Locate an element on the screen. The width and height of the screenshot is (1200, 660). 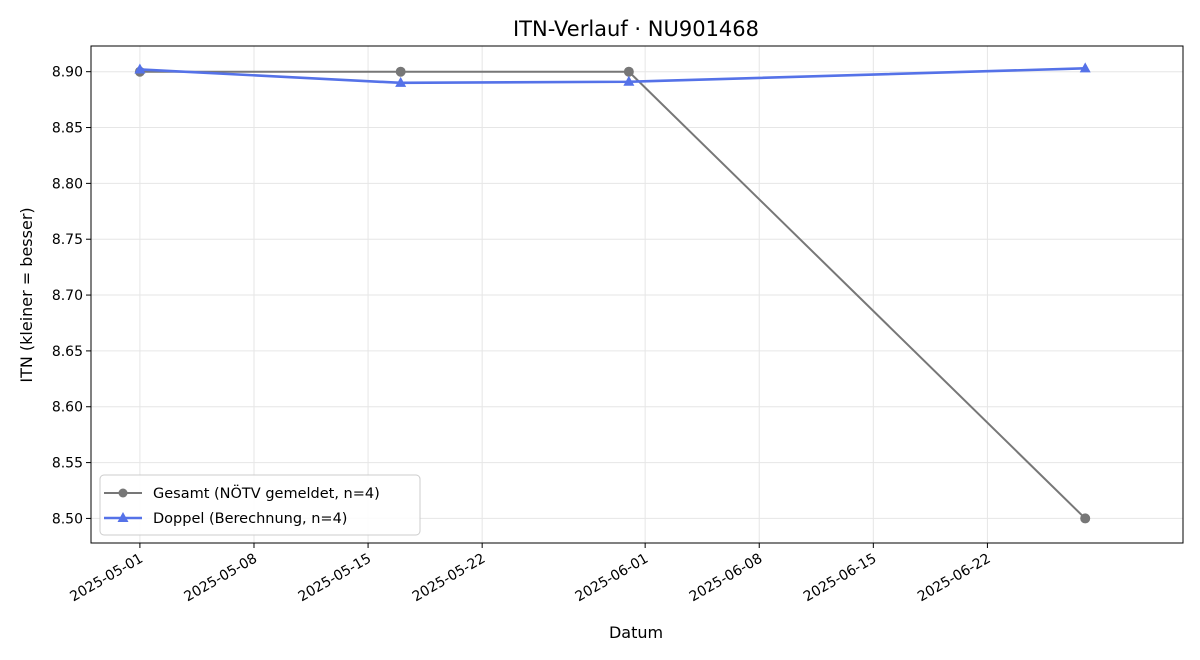
legend-label: Gesamt (NÖTV gemeldet, n=4) is located at coordinates (266, 493).